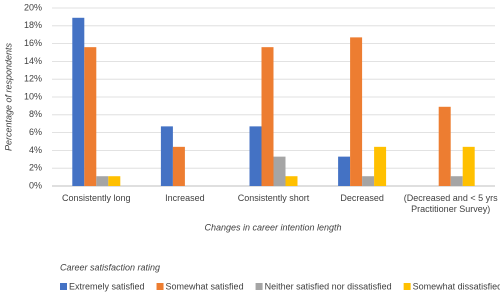 The height and width of the screenshot is (297, 500). I want to click on legend-label: Somewhat dissatisfied, so click(456, 286).